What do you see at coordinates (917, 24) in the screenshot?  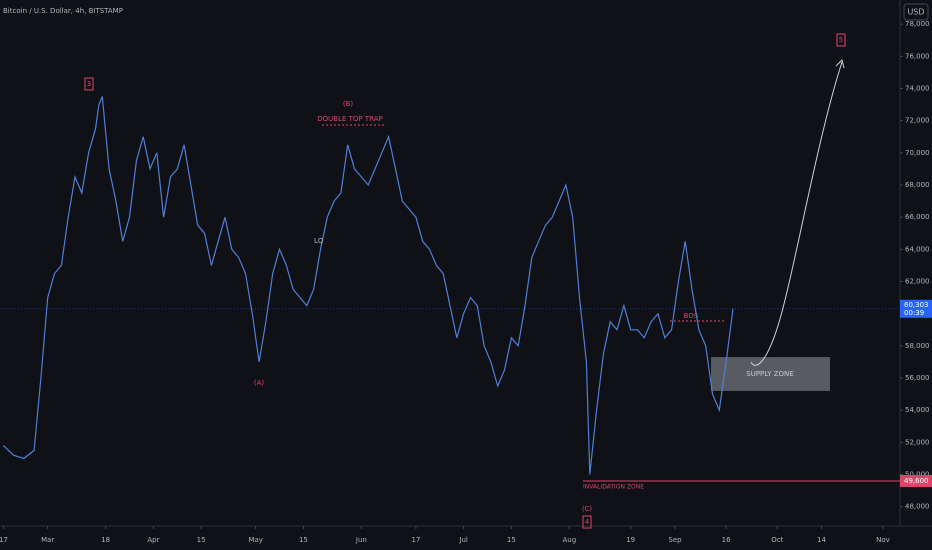 I see `y-tick-label: 78,000` at bounding box center [917, 24].